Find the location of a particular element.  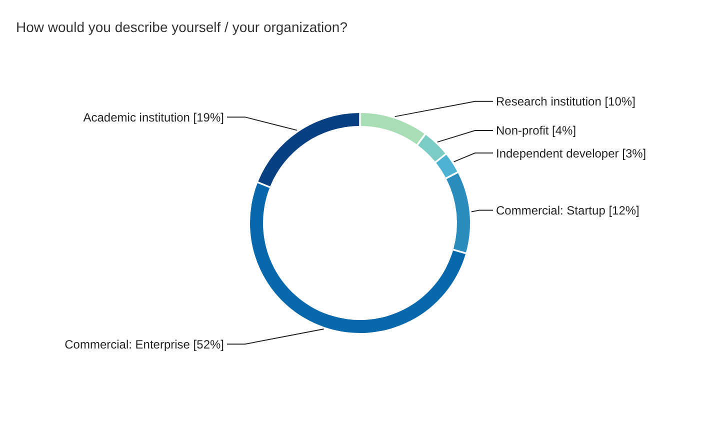

slice-label: Research institution [10%] is located at coordinates (566, 101).